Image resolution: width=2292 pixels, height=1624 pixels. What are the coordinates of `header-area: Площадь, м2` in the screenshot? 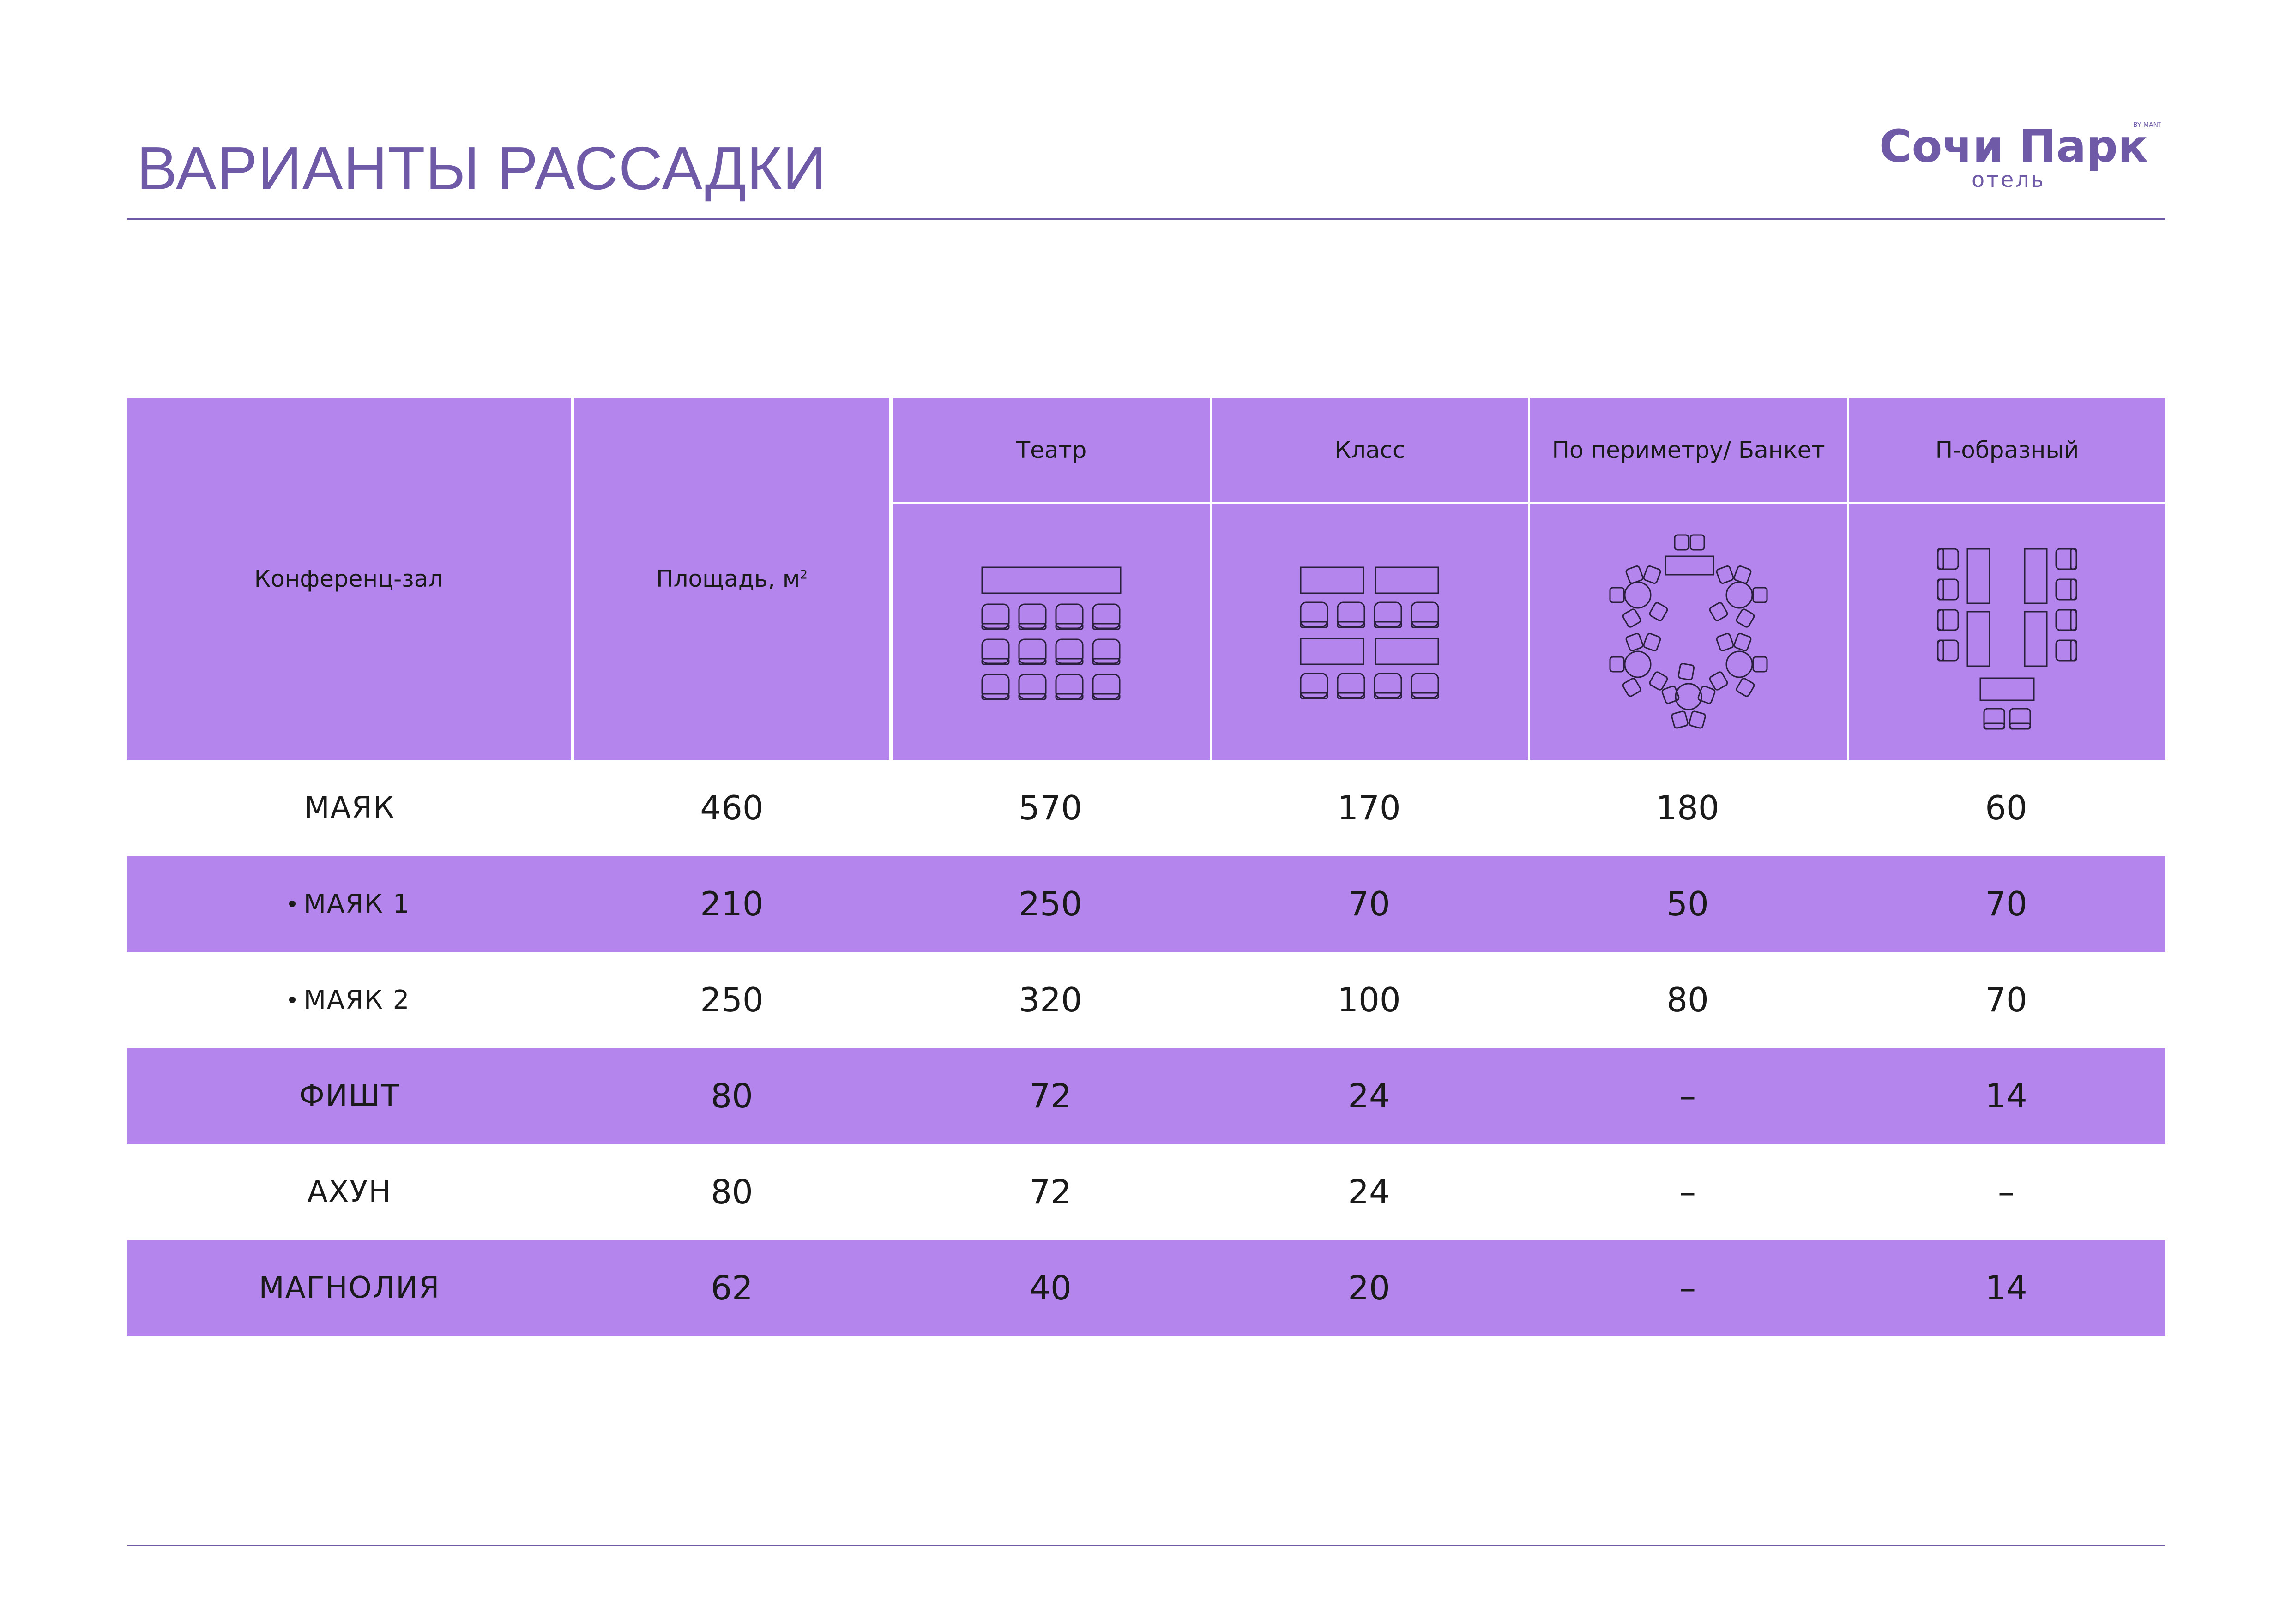 It's located at (731, 579).